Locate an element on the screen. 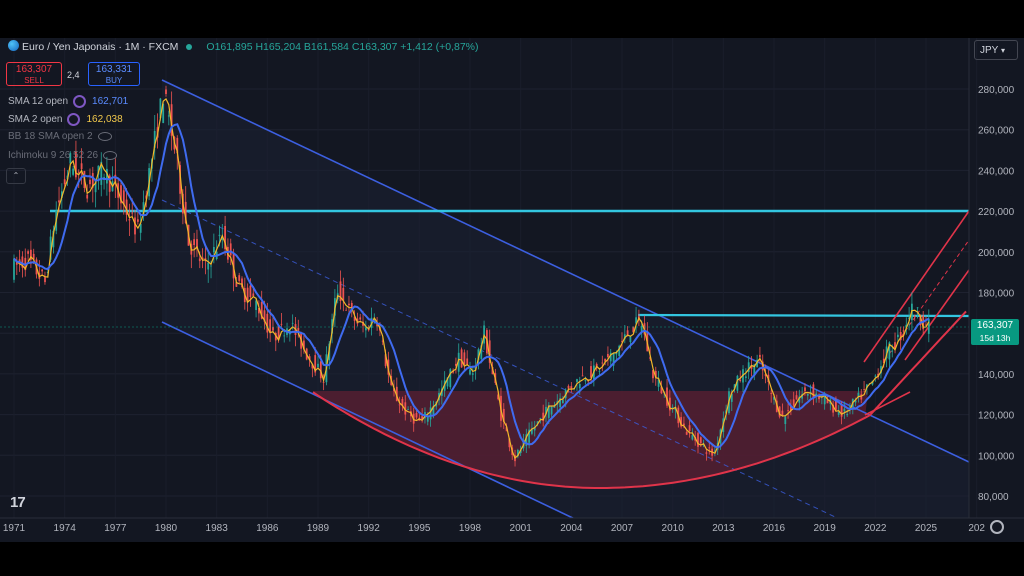 This screenshot has height=576, width=1024. x-tick-label: 1983 is located at coordinates (217, 528).